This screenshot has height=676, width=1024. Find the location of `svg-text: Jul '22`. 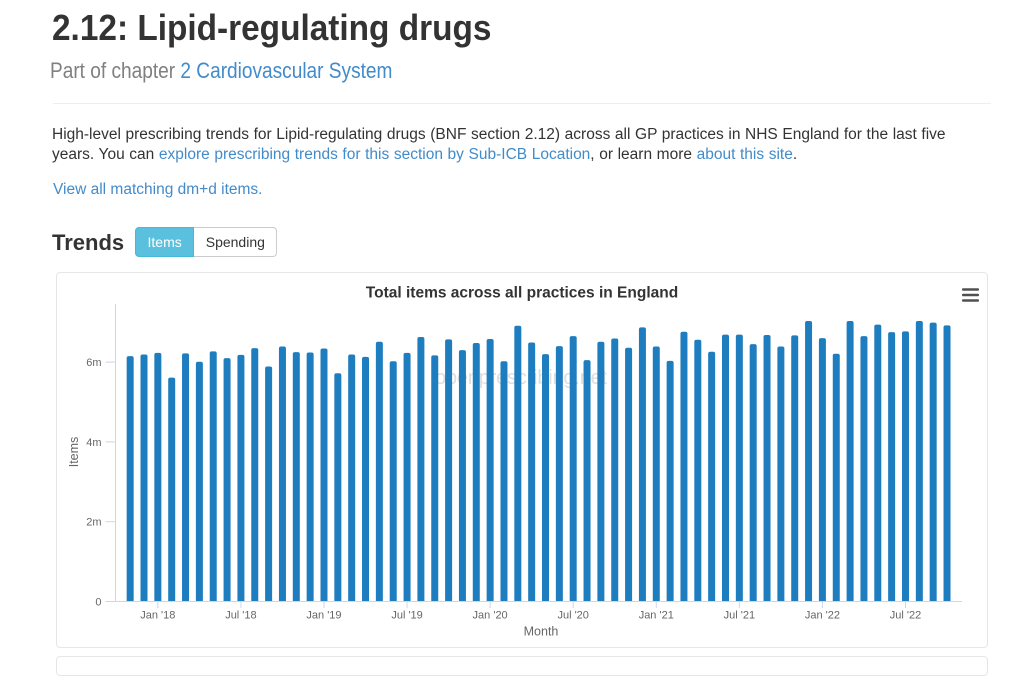

svg-text: Jul '22 is located at coordinates (905, 616).